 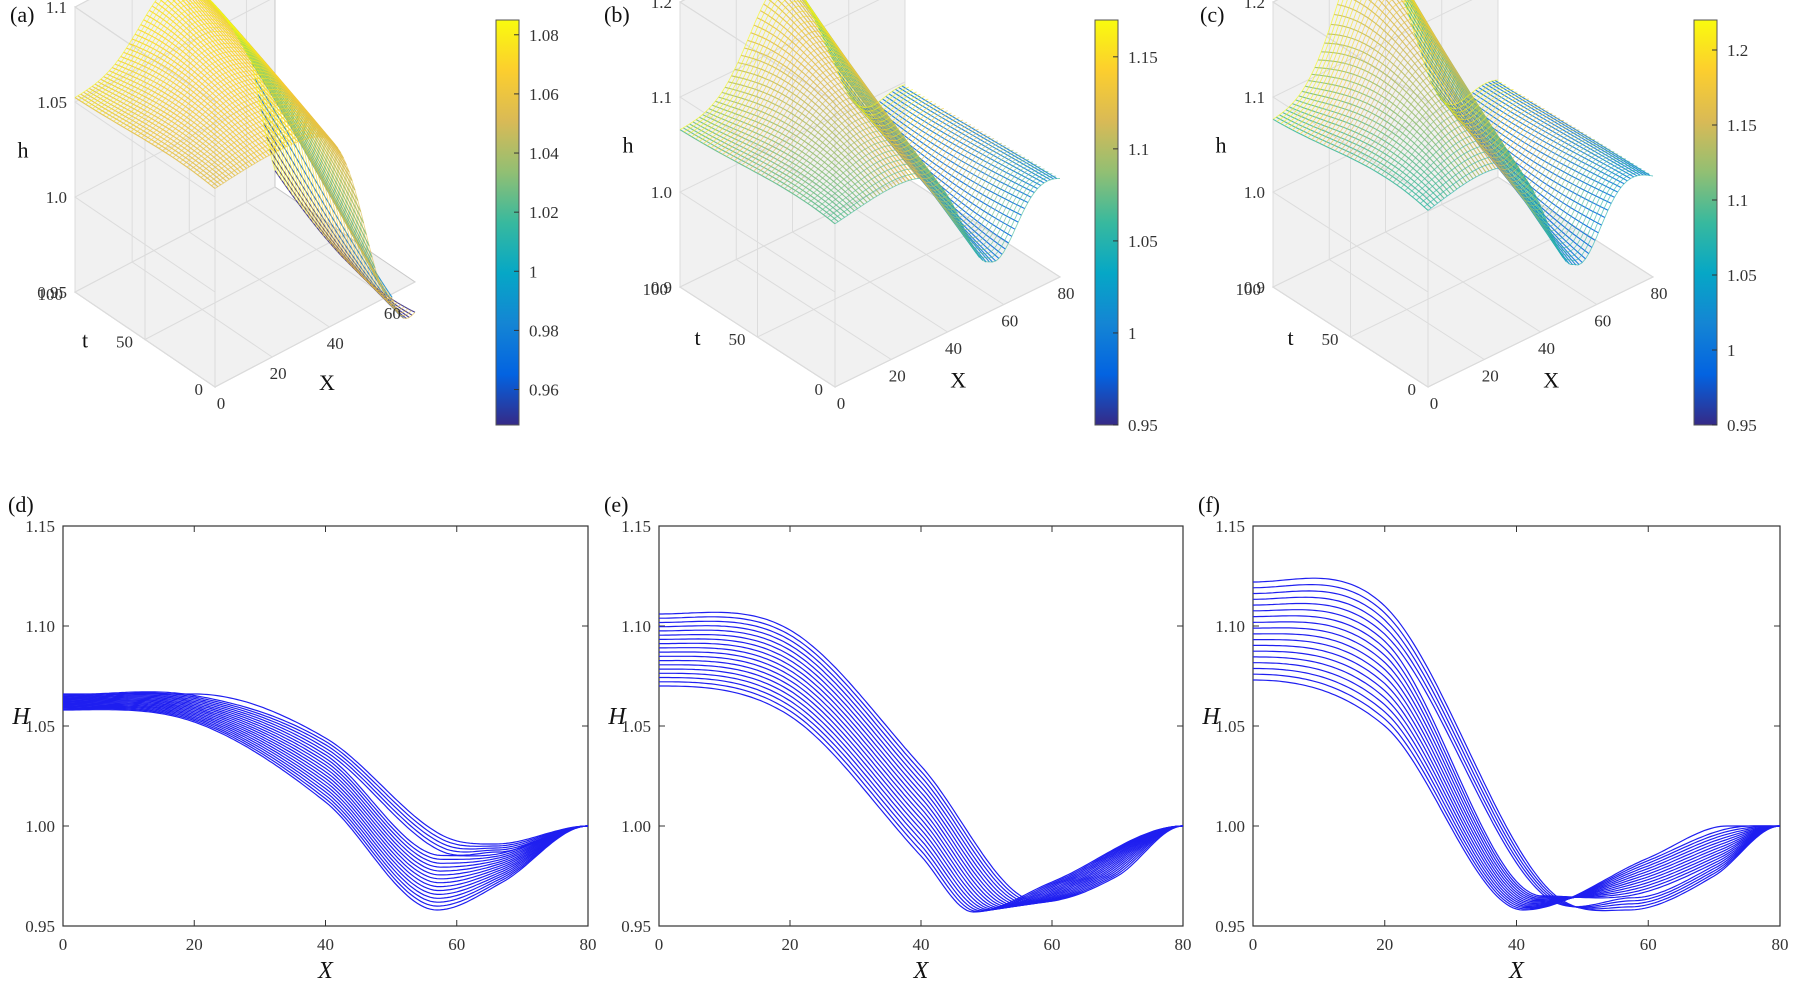 I want to click on z-tick-label: 1.2, so click(x=661, y=6).